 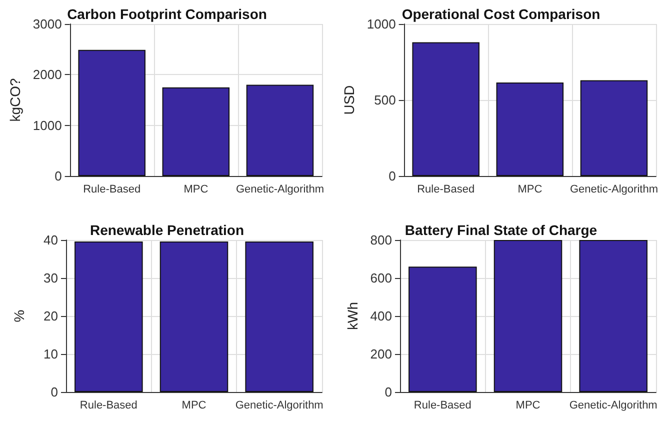 What do you see at coordinates (352, 316) in the screenshot?
I see `y-axis-title: kWh` at bounding box center [352, 316].